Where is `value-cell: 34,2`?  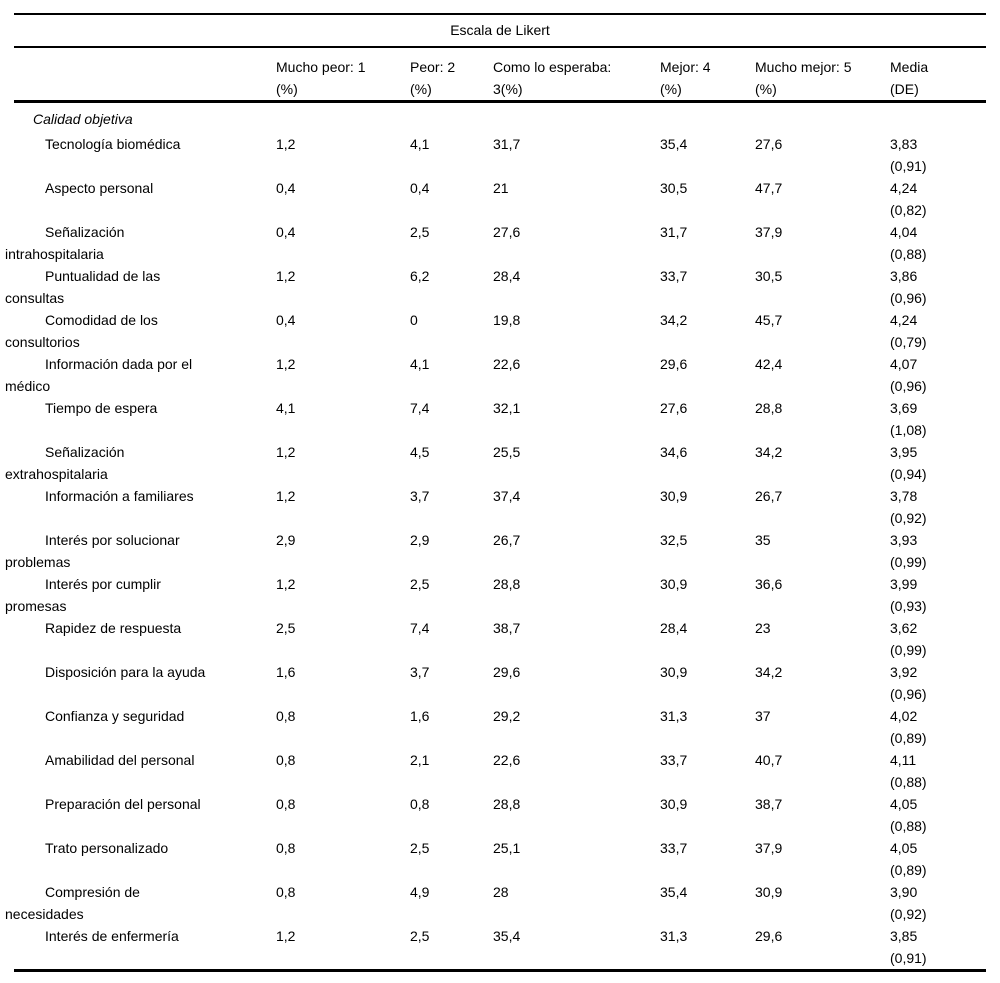 value-cell: 34,2 is located at coordinates (674, 320).